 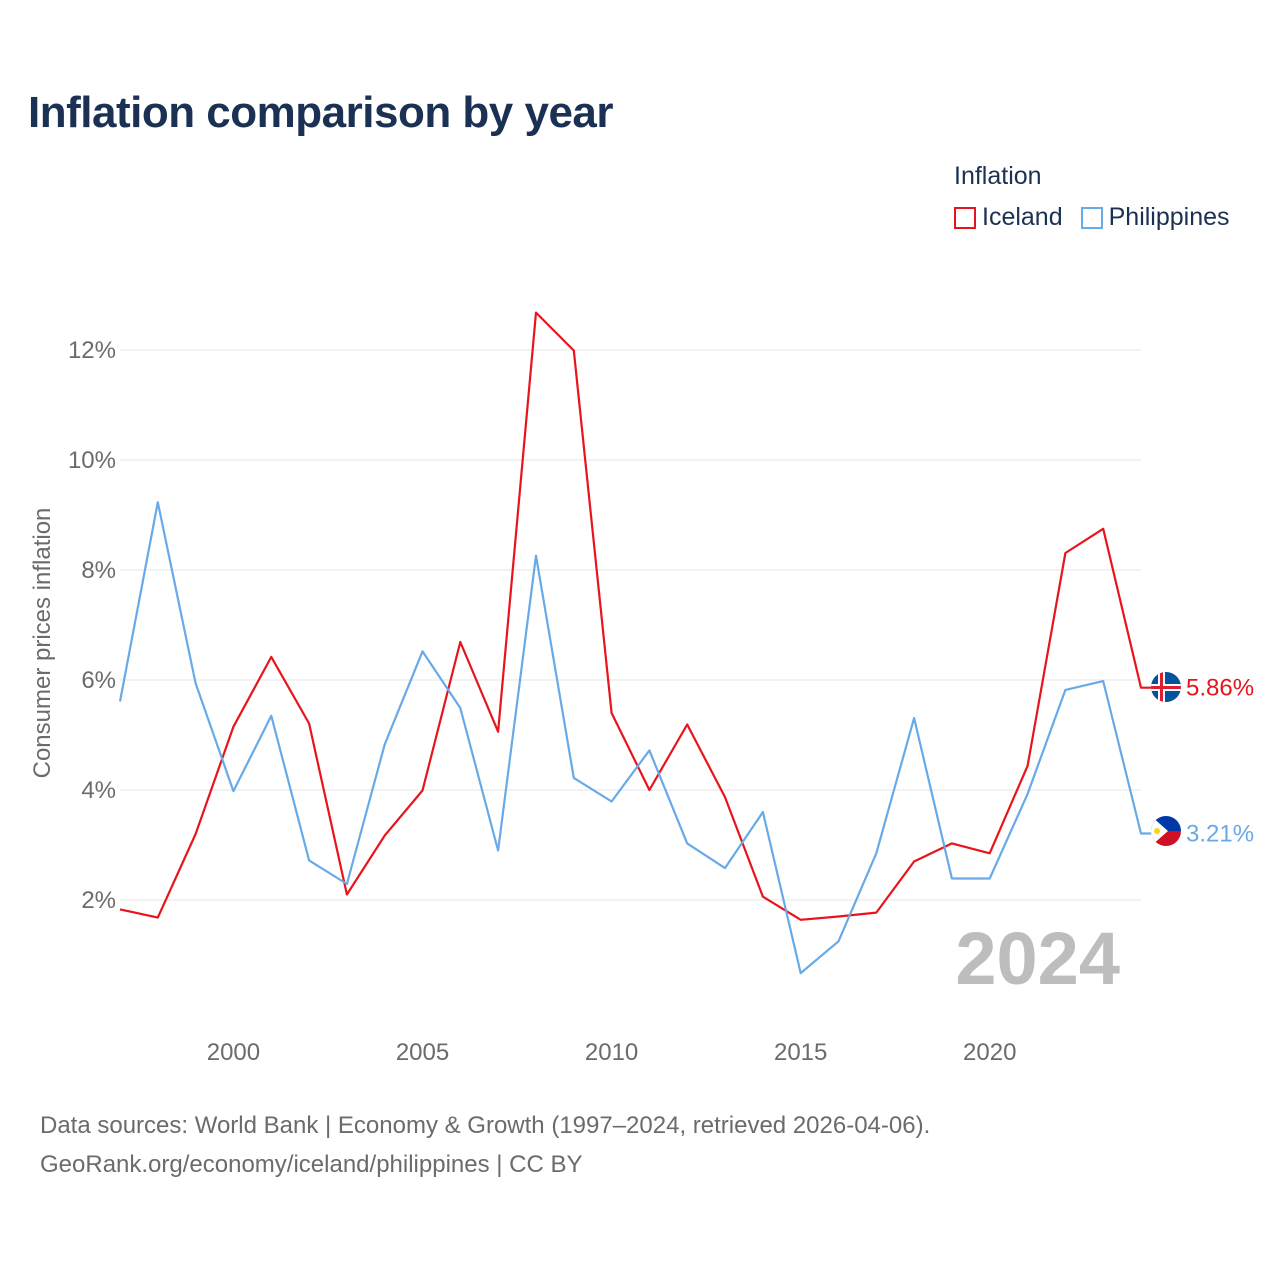 I want to click on data-point-philippines-2008, so click(x=536, y=556).